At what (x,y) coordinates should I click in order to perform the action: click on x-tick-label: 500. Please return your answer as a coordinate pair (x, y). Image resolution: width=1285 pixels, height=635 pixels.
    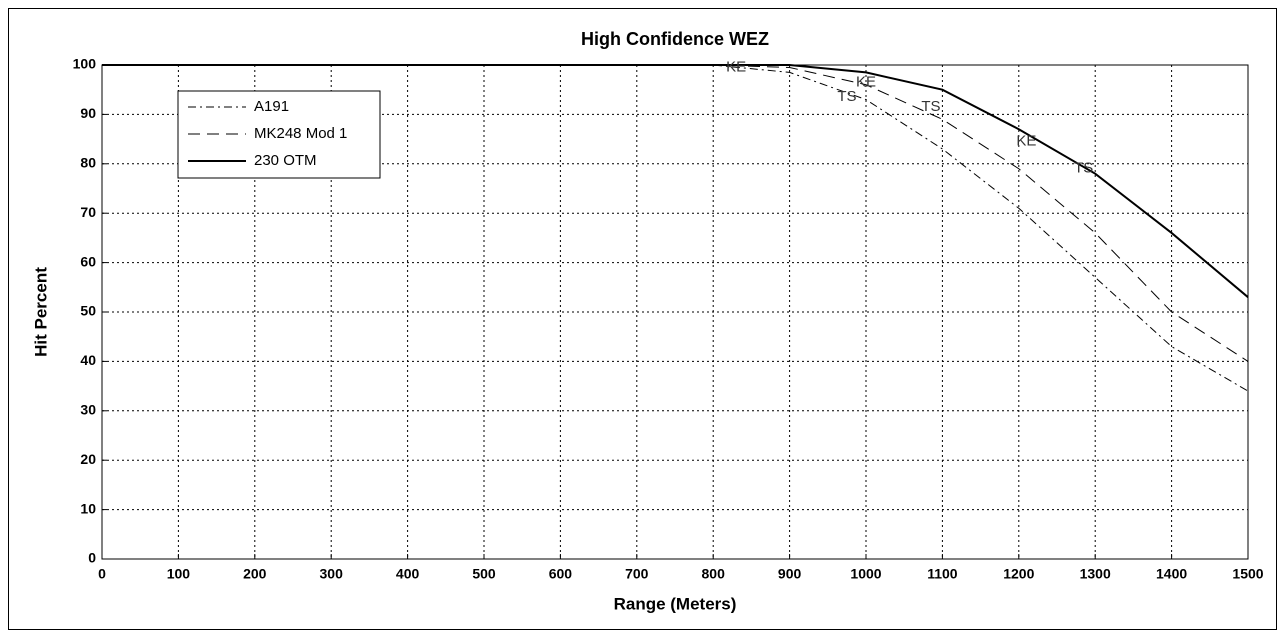
    Looking at the image, I should click on (484, 574).